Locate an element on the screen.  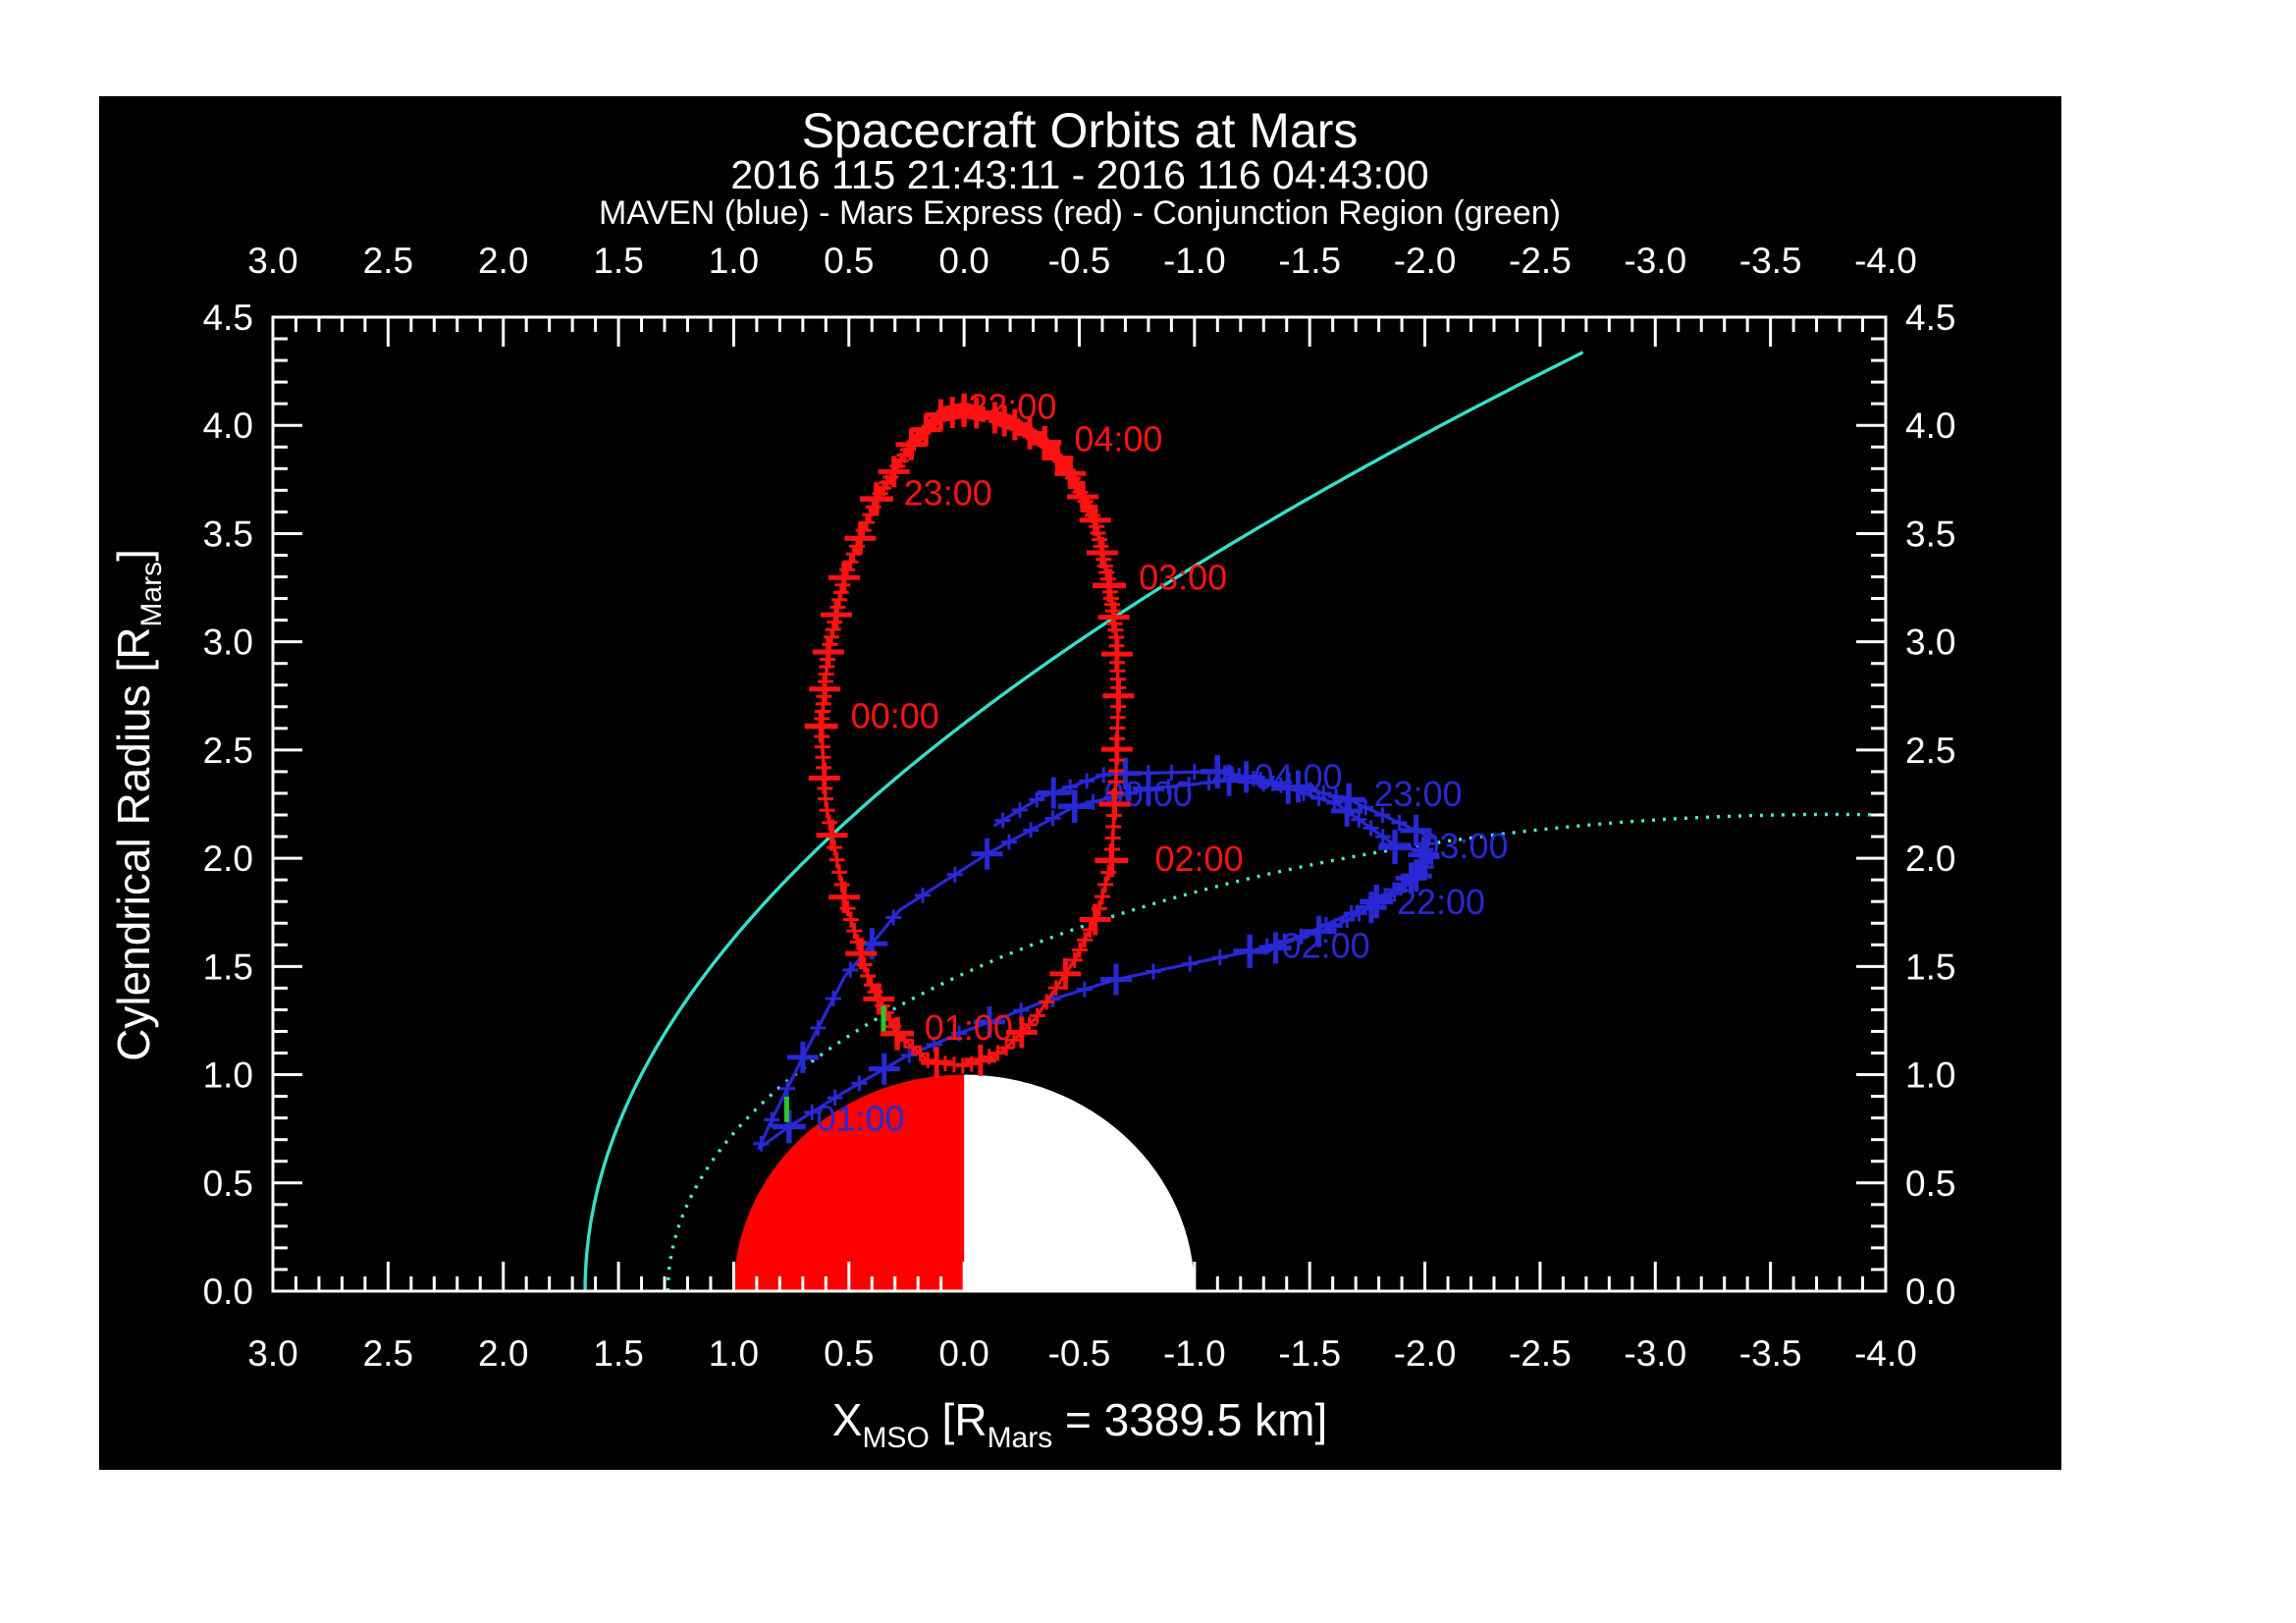
x-axis-title: XMSO [RMars = 3389.5 km] is located at coordinates (1079, 1424).